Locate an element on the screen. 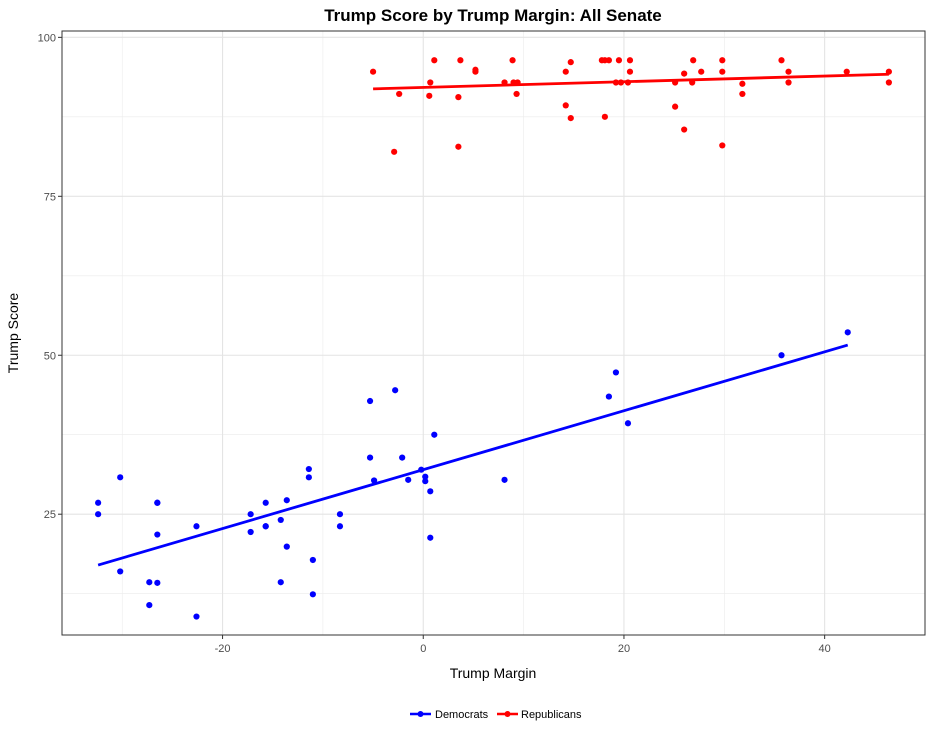  y-axis-ticks: 25 50 75 100 is located at coordinates (50, 276).